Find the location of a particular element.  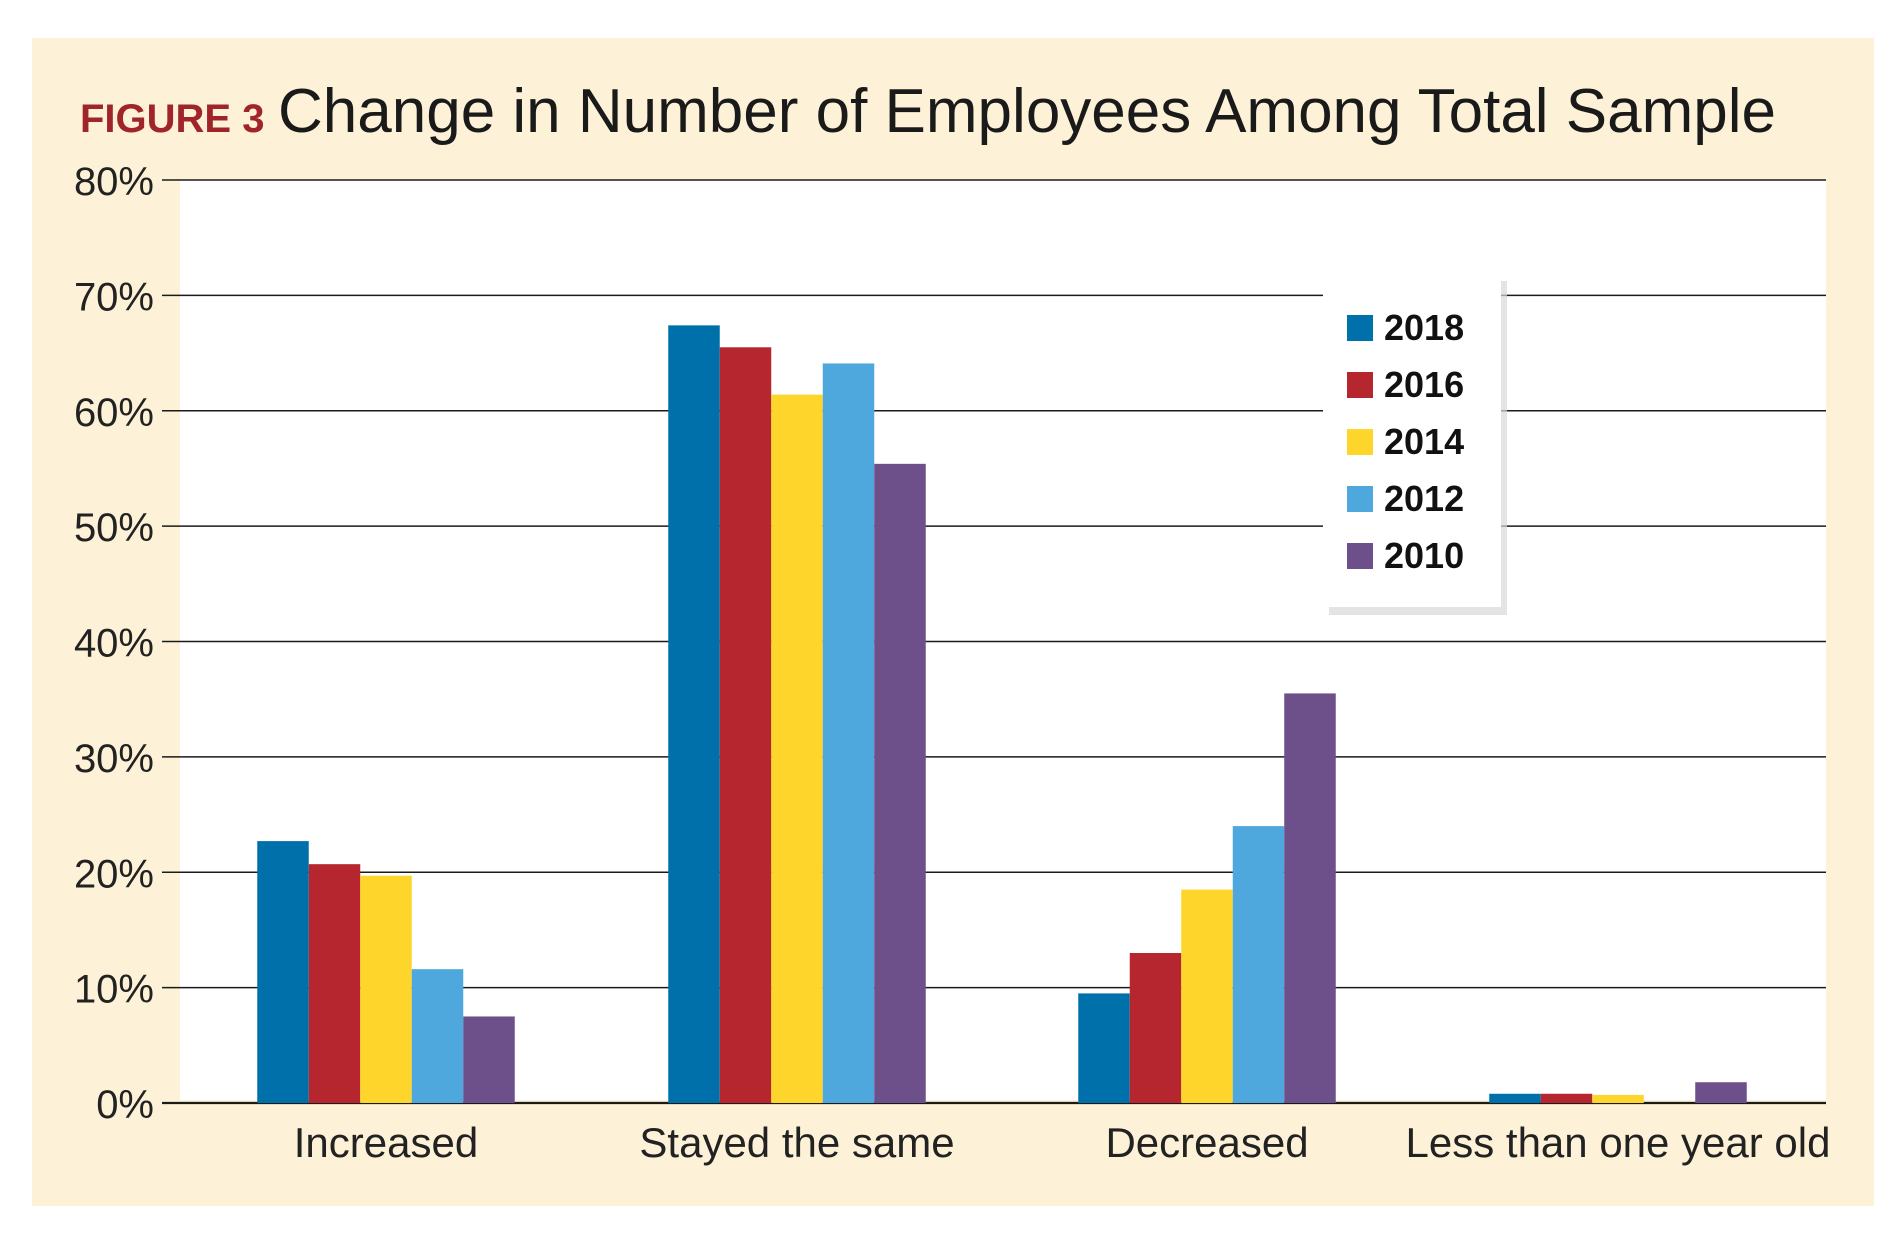

y-axis-ticks: 0% 10% 20% 30% 40% 50% 60% 70% 80% is located at coordinates (114, 643).